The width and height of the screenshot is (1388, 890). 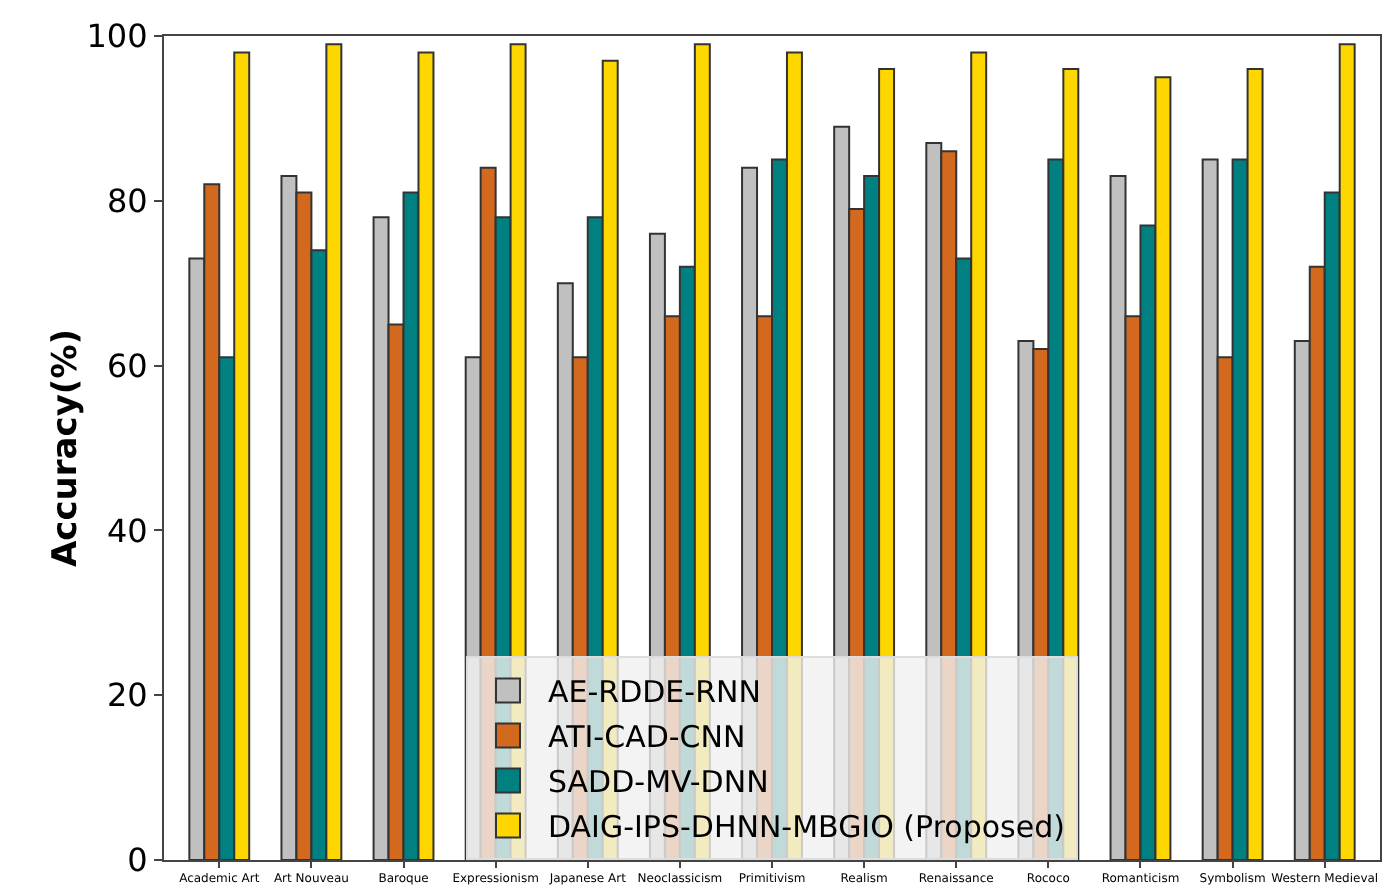 I want to click on y-tick-label: 80, so click(x=127, y=201).